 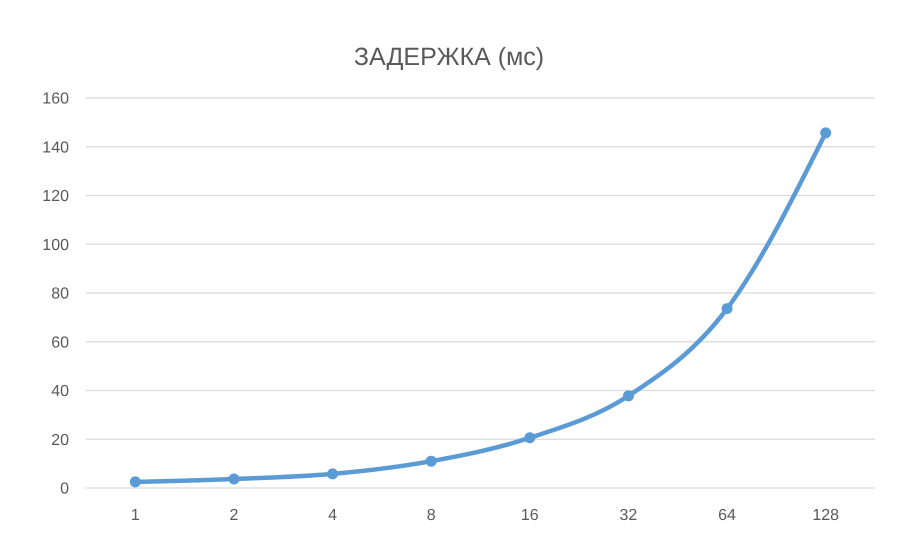 I want to click on x-tick-label: 32, so click(x=629, y=515).